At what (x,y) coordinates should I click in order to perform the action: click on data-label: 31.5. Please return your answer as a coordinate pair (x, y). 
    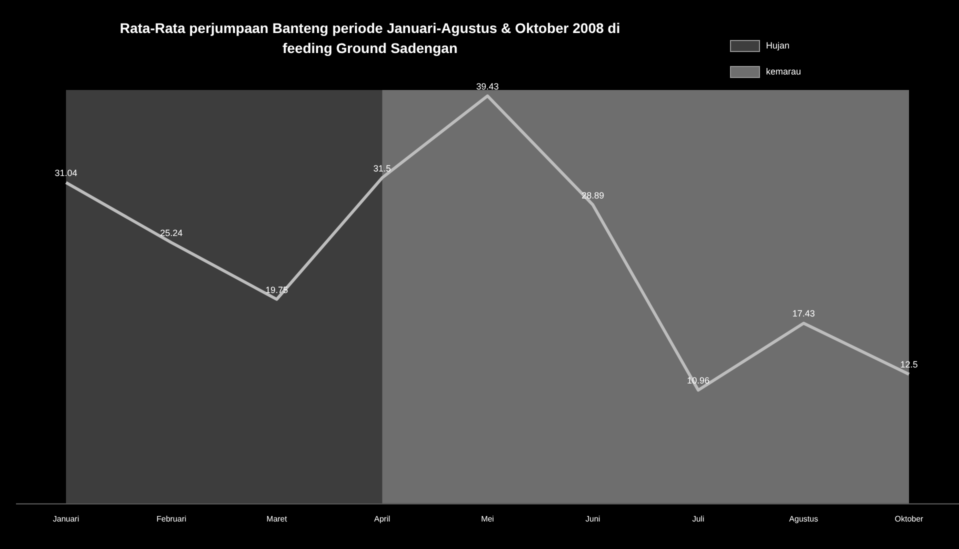
    Looking at the image, I should click on (382, 168).